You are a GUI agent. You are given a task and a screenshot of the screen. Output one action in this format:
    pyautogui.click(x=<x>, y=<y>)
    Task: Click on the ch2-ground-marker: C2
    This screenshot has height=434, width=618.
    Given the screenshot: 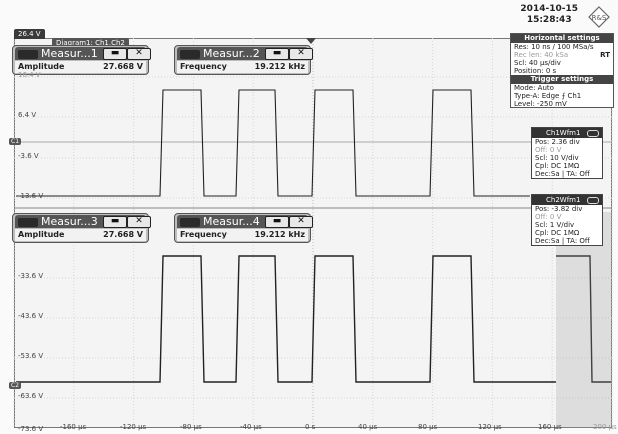 What is the action you would take?
    pyautogui.click(x=15, y=385)
    